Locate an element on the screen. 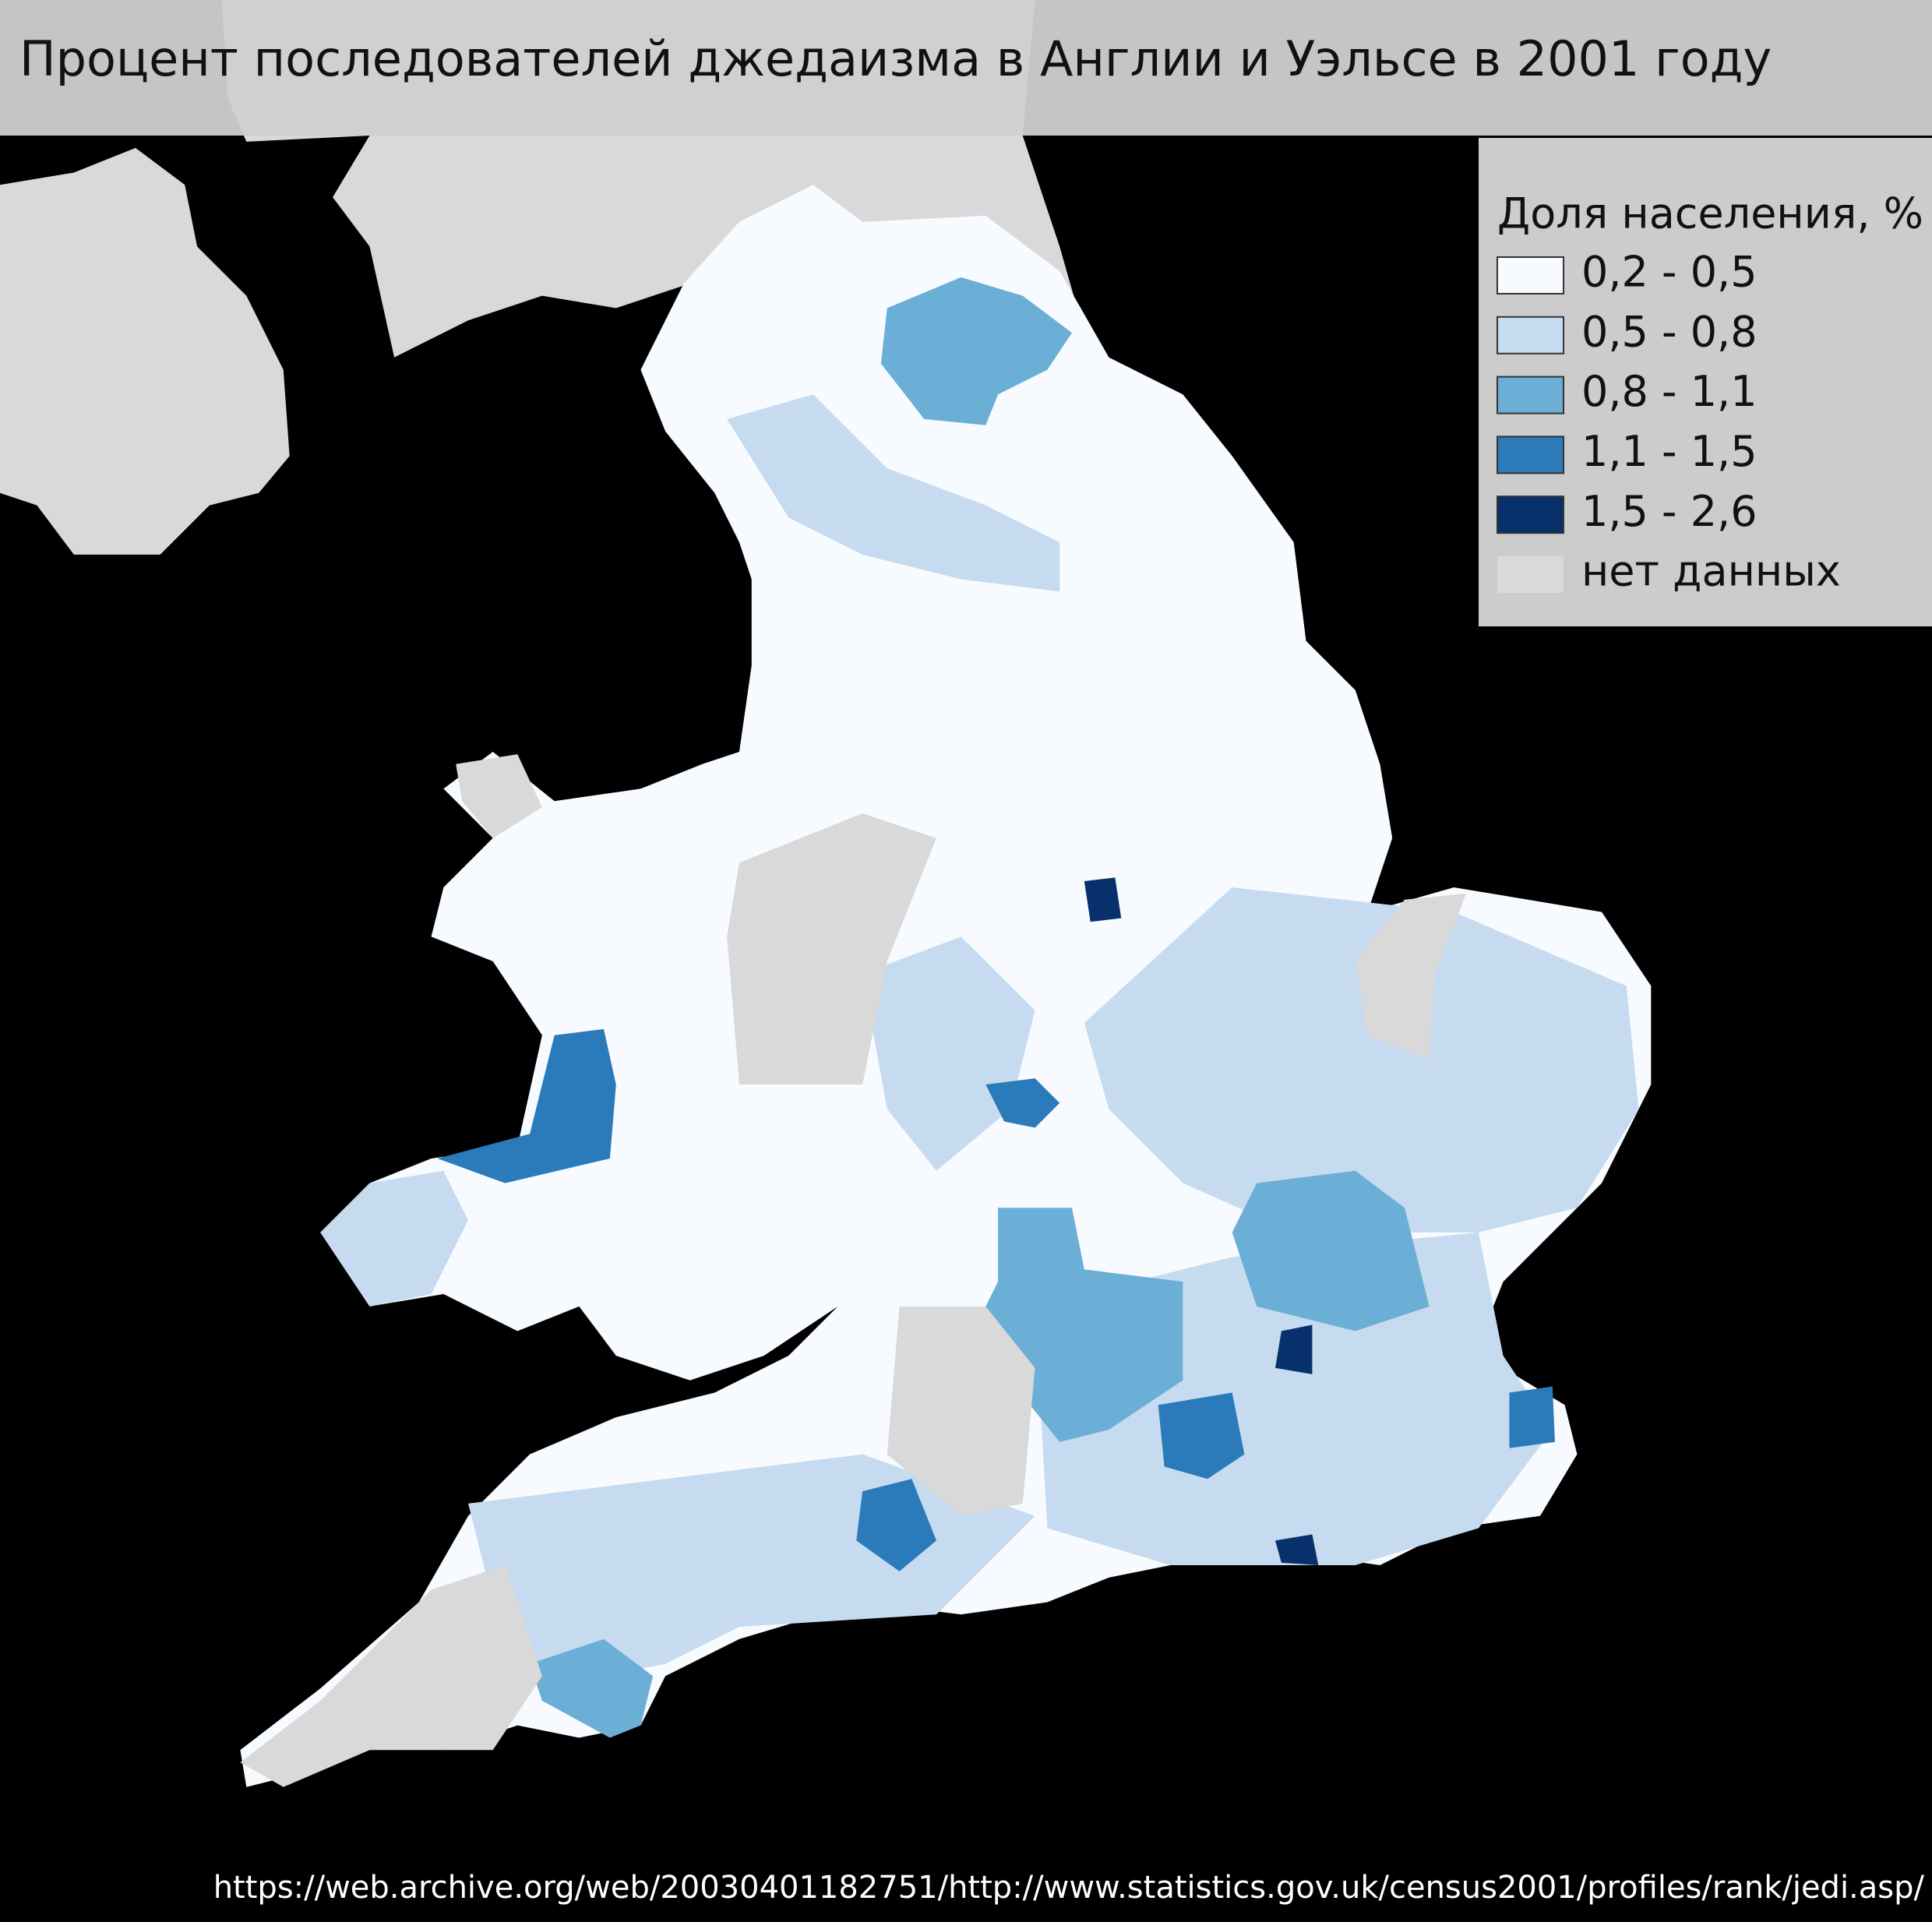 The image size is (1932, 1922). region-wiltshire is located at coordinates (961, 1411).